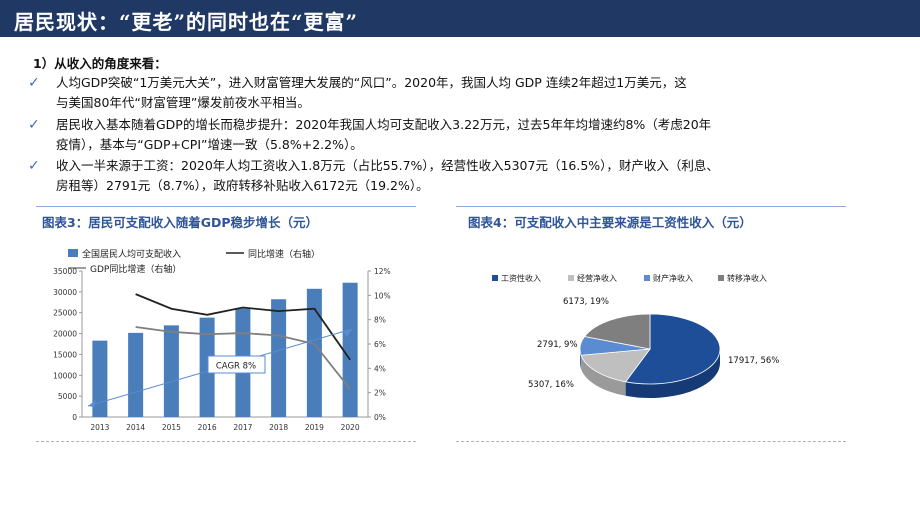 This screenshot has width=920, height=518. What do you see at coordinates (380, 368) in the screenshot?
I see `right-tick-label: 4%` at bounding box center [380, 368].